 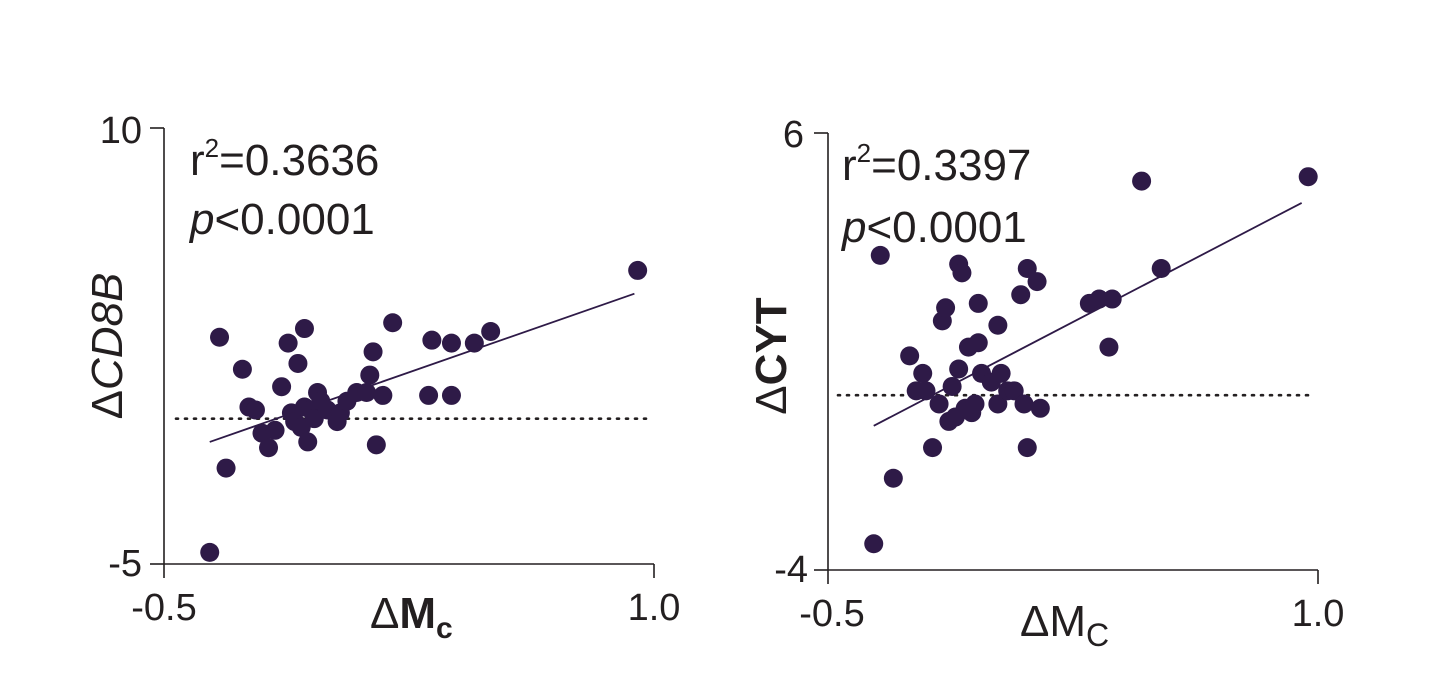 I want to click on y-axis-title: ΔCYT, so click(x=771, y=356).